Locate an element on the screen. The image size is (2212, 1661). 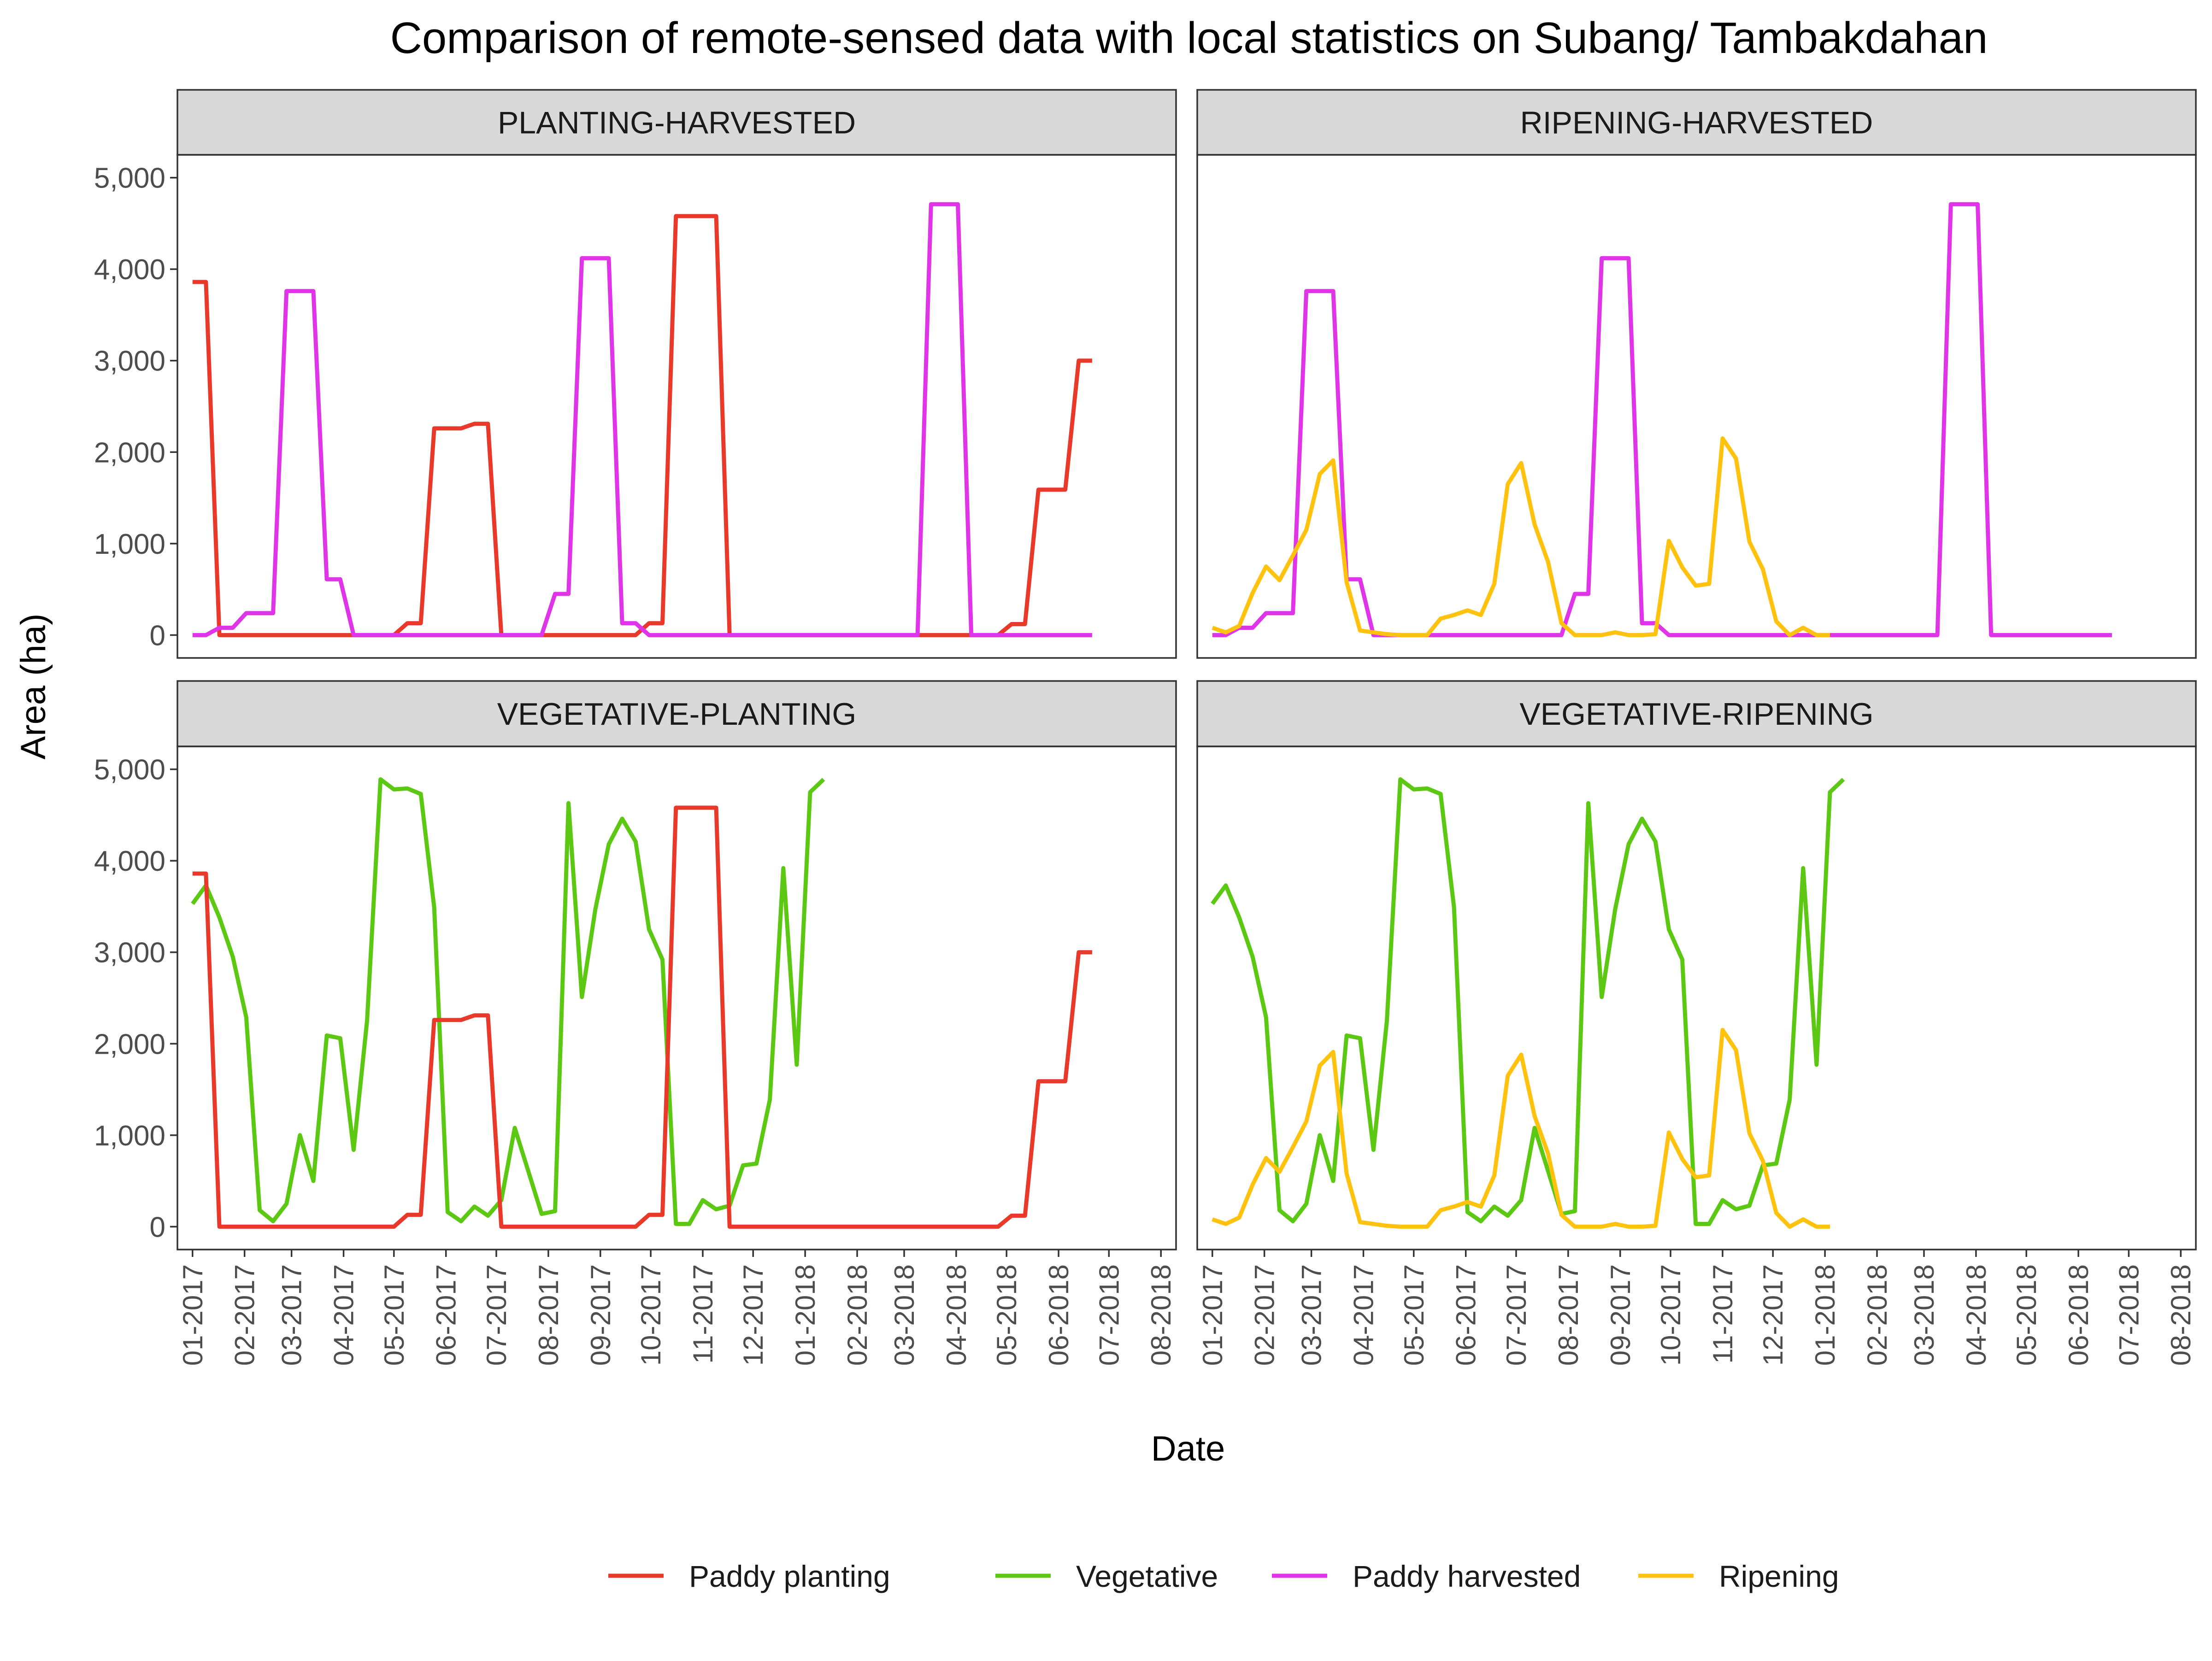
panel-title: VEGETATIVE-RIPENING is located at coordinates (1696, 714).